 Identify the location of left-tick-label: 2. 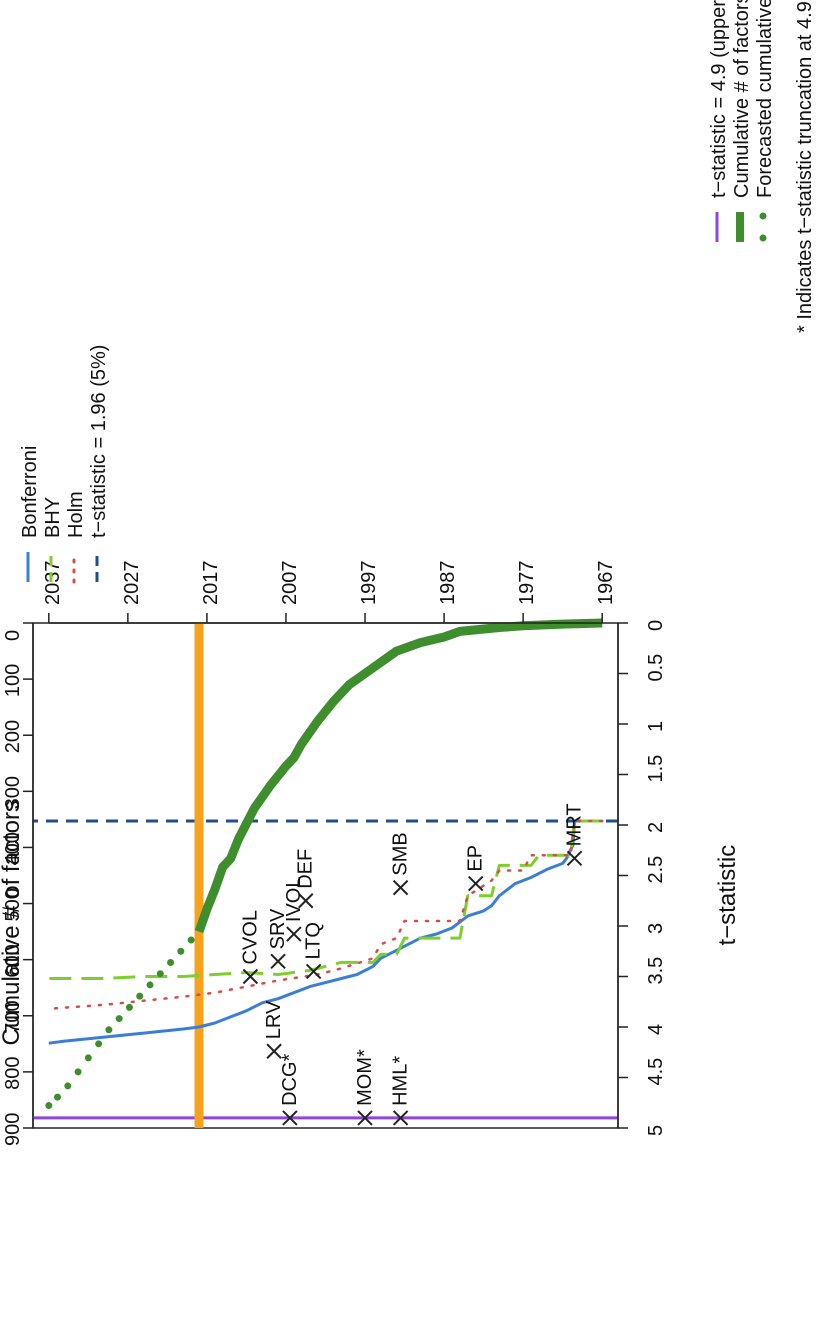
(656, 827).